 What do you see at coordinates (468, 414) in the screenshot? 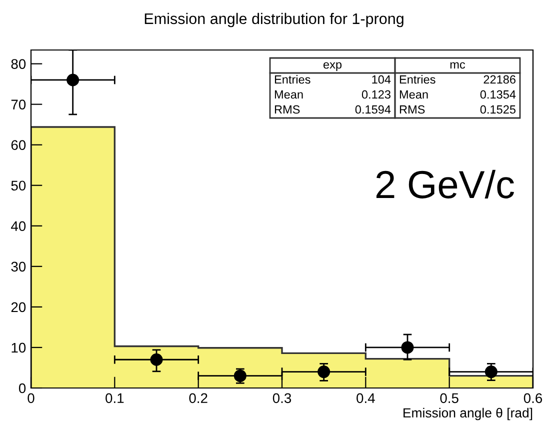
I see `x-axis-title: Emission angle θ [rad]` at bounding box center [468, 414].